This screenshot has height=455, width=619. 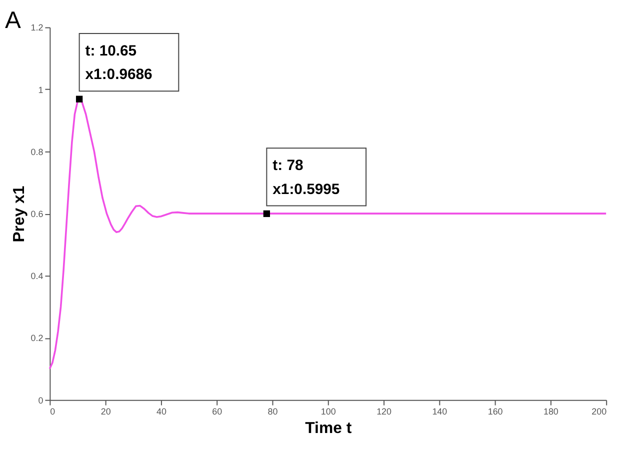 What do you see at coordinates (41, 89) in the screenshot?
I see `y-tick-label: 1` at bounding box center [41, 89].